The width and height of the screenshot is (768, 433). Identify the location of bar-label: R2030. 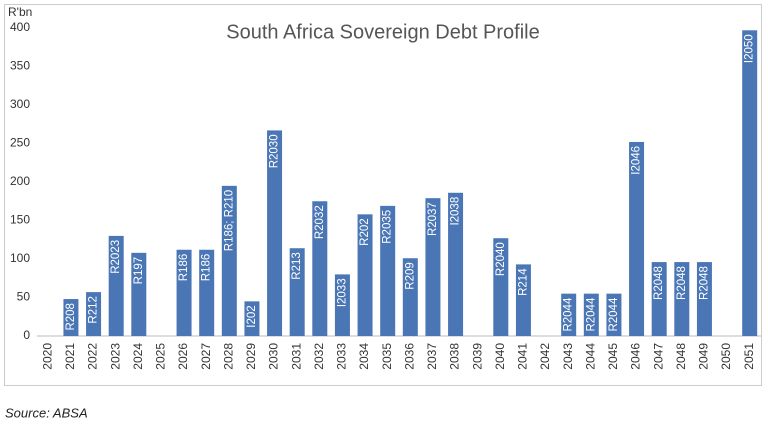
(275, 151).